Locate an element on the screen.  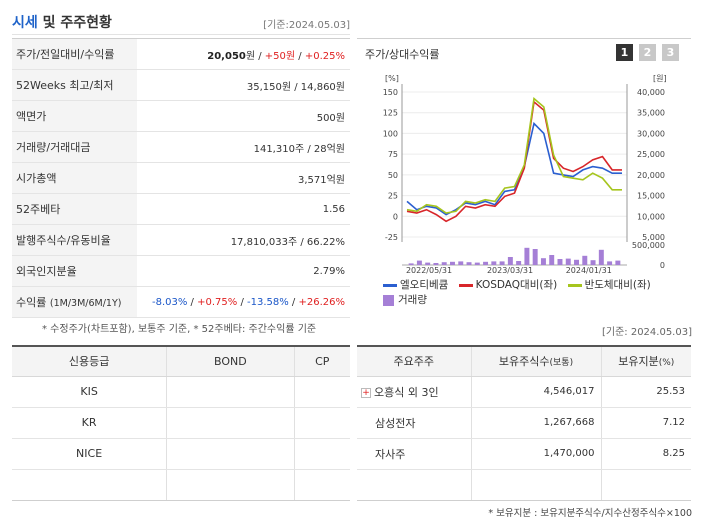
return-3m: +0.75% is located at coordinates (217, 302).